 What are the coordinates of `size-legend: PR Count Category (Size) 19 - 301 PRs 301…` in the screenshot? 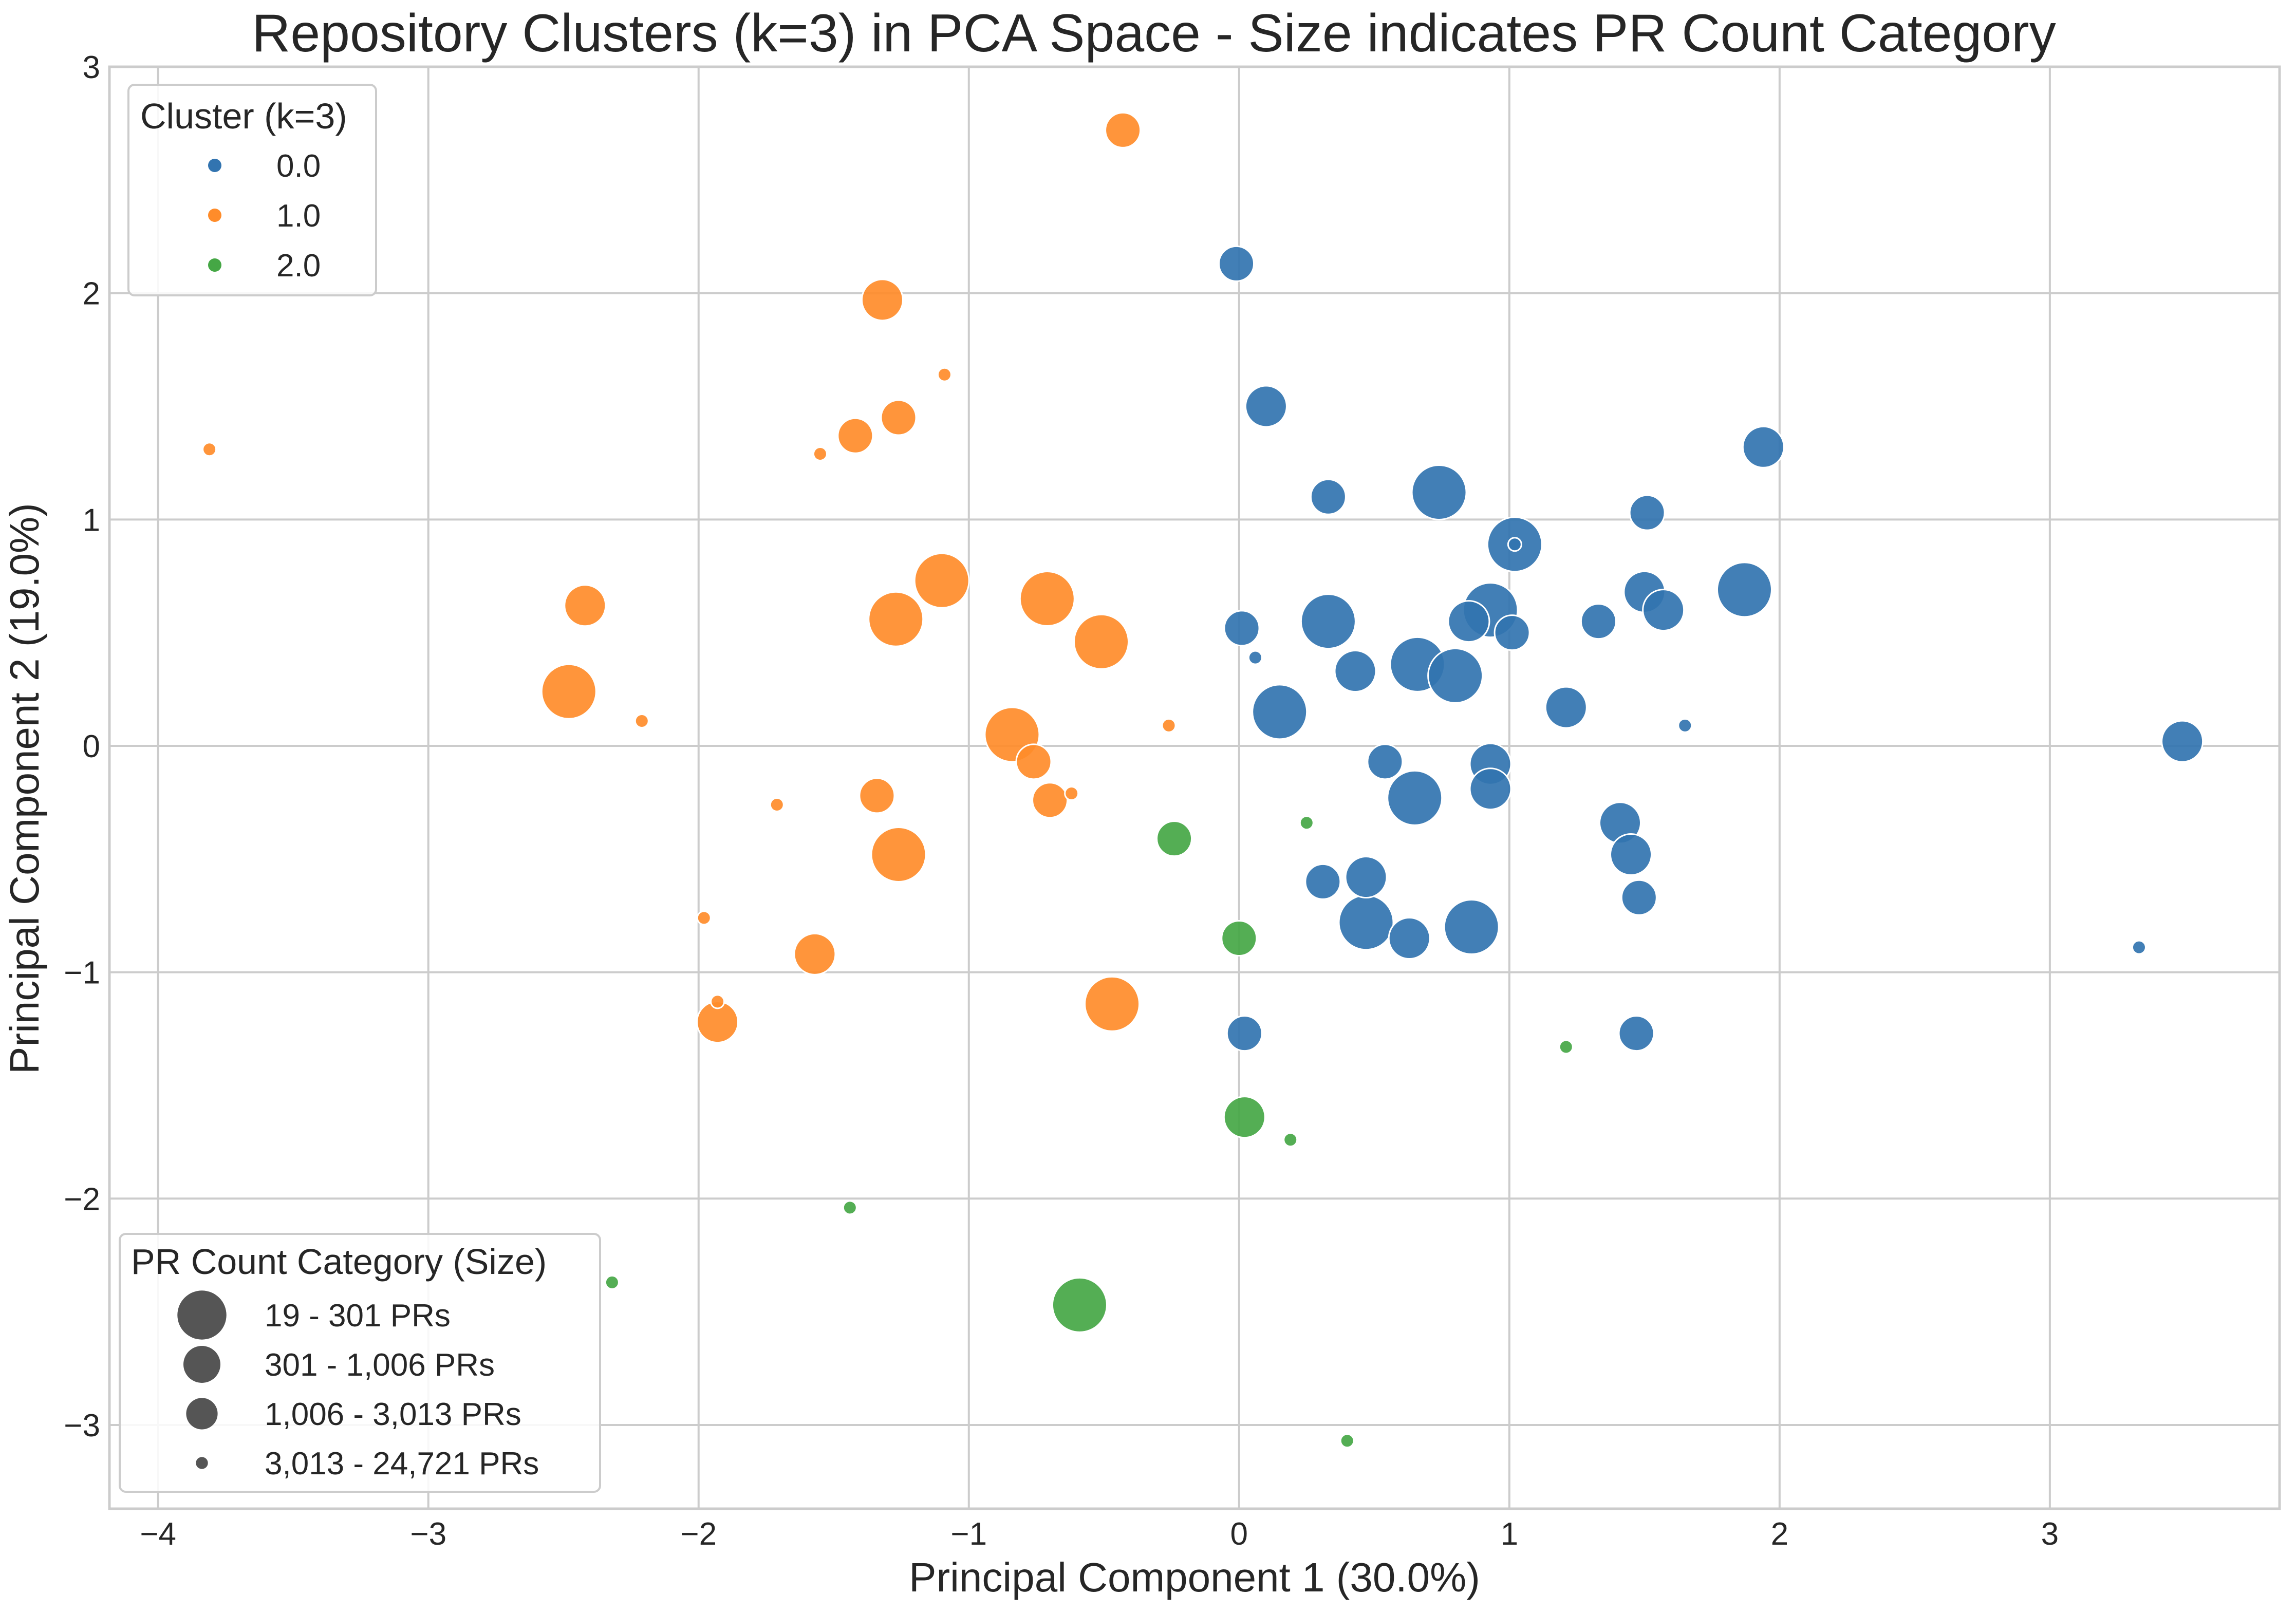 It's located at (360, 1363).